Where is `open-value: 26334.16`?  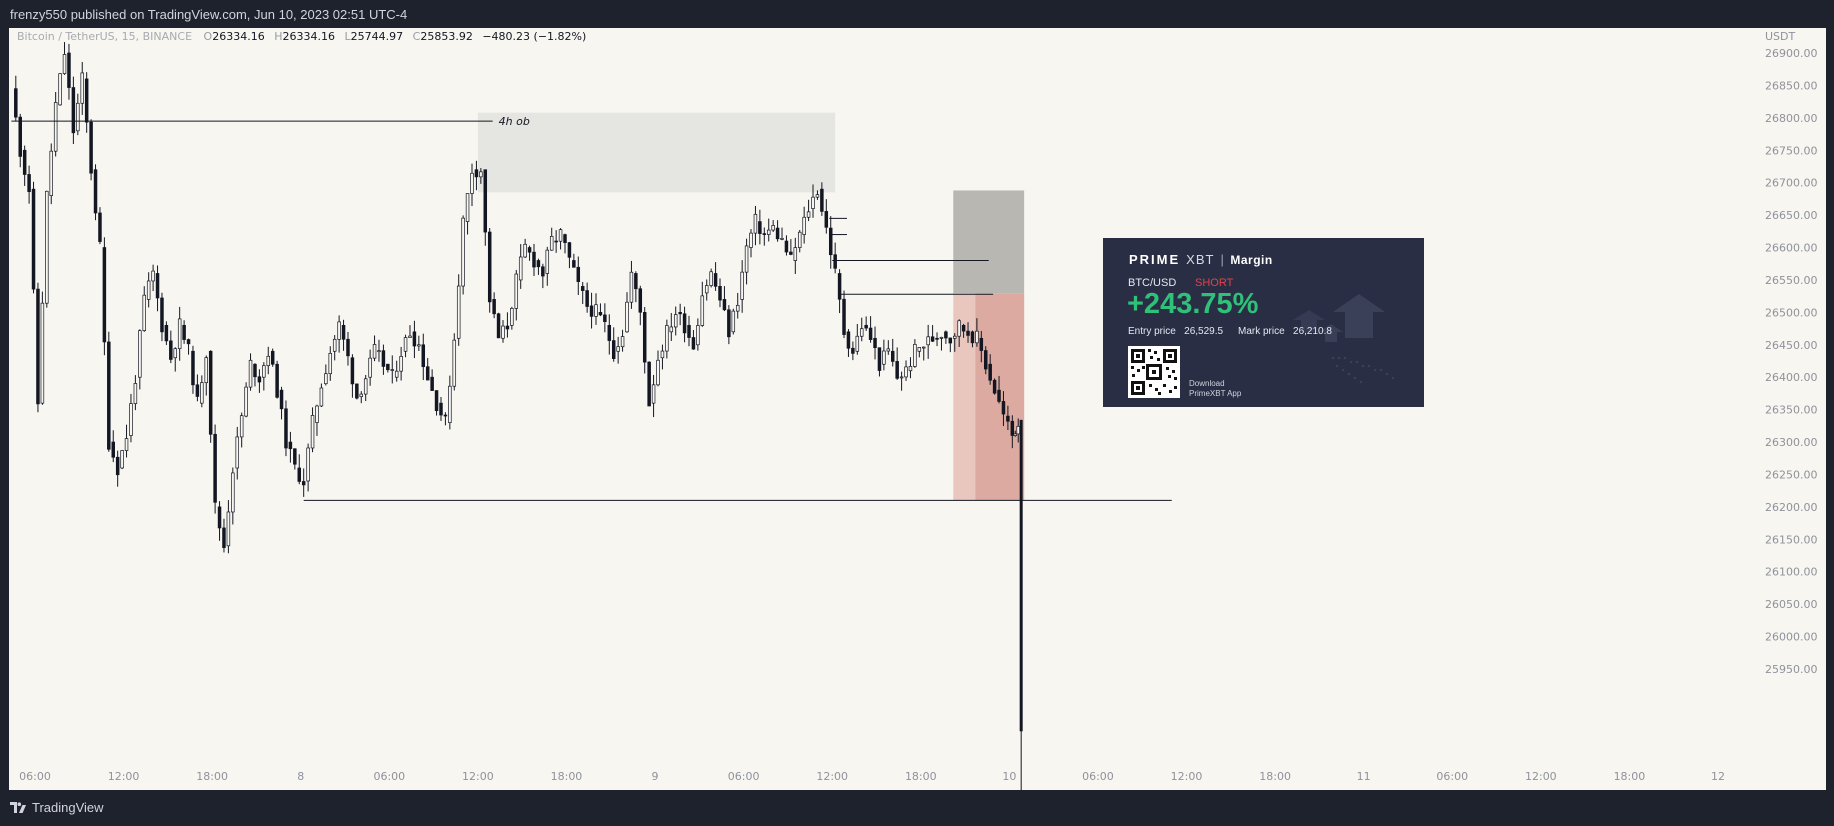
open-value: 26334.16 is located at coordinates (238, 36).